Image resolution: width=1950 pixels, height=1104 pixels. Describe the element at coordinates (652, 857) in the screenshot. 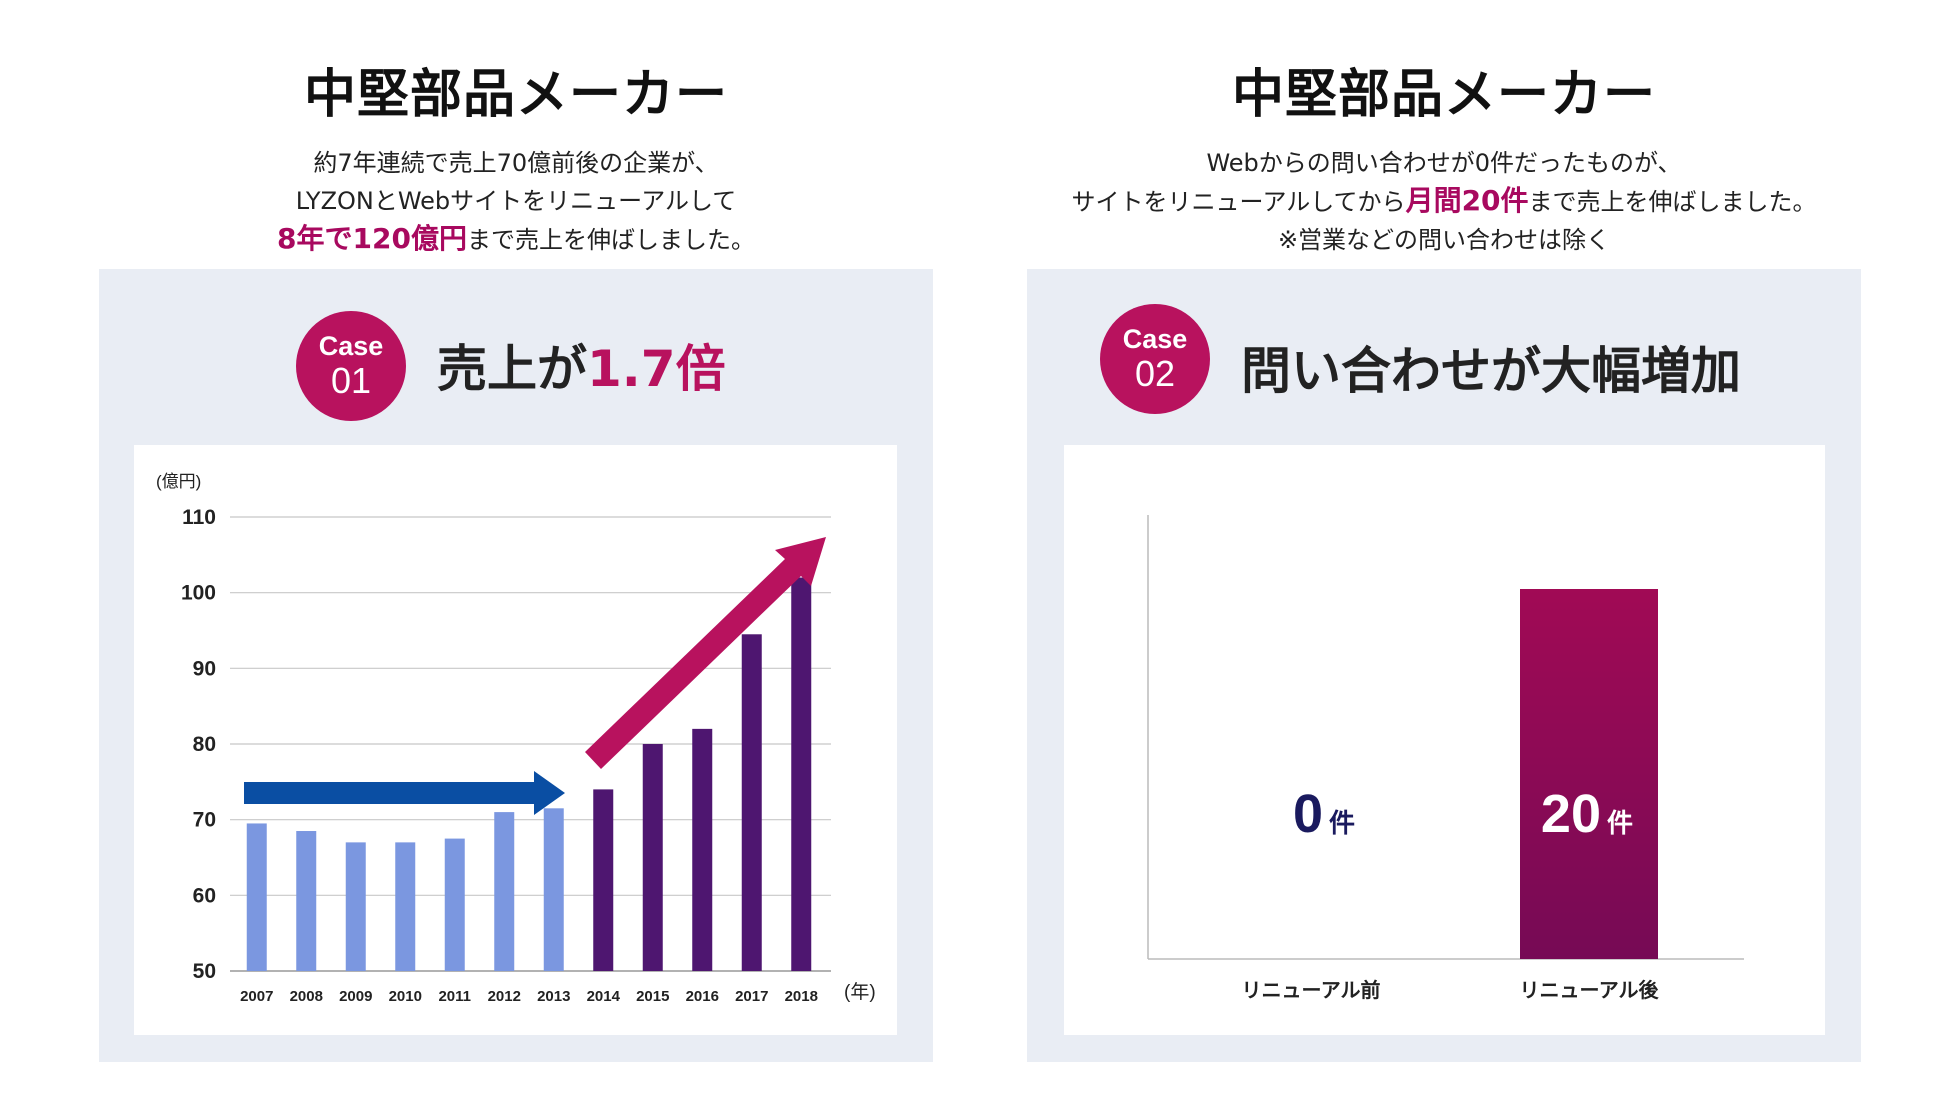

I see `sales-bar-2015` at that location.